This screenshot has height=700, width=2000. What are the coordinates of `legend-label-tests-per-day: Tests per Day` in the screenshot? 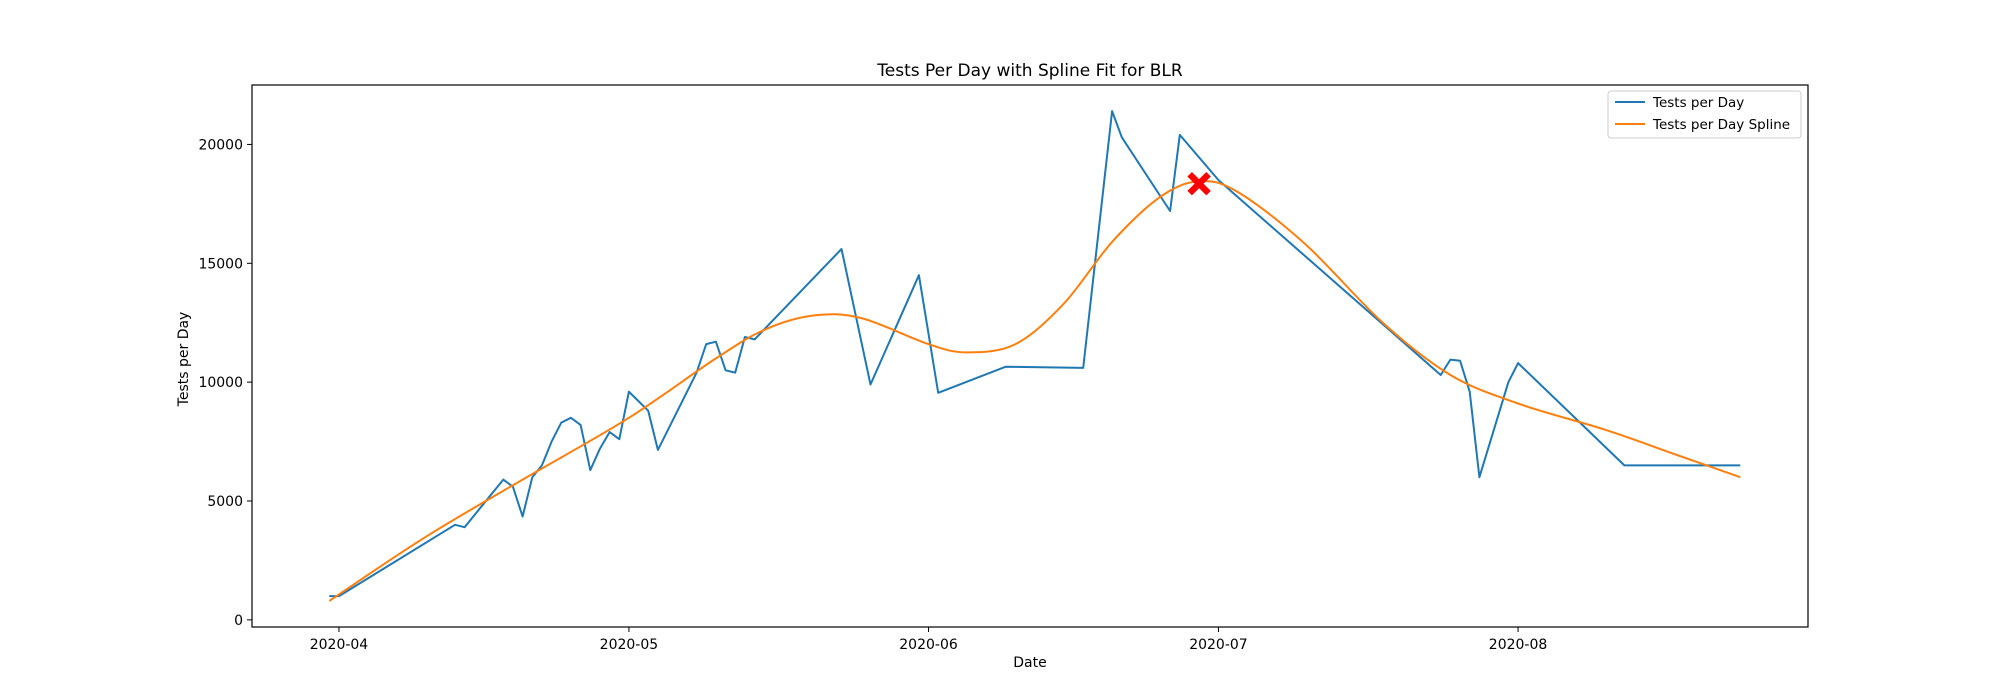 It's located at (1698, 103).